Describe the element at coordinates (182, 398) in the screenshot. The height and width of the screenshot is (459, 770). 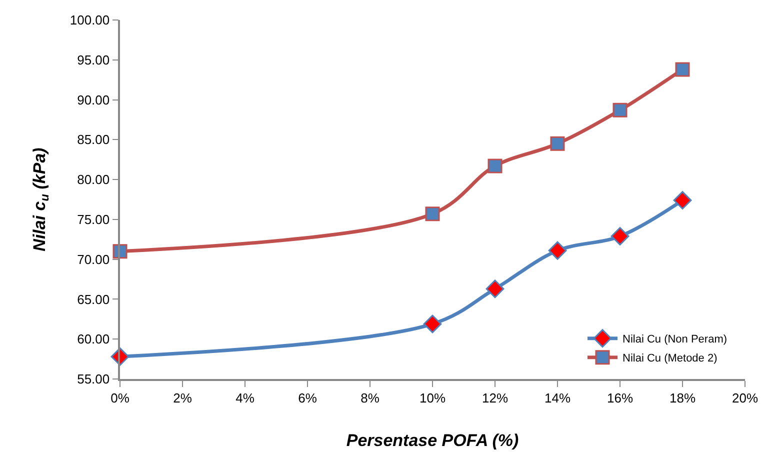
I see `x-tick-label: 2%` at that location.